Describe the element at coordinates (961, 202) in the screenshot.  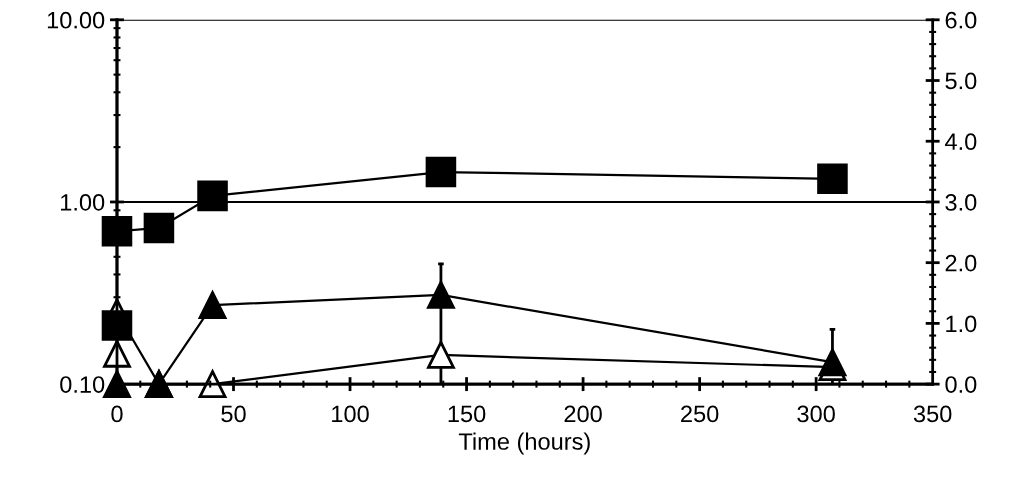
I see `y2-tick-label: 3.0` at that location.